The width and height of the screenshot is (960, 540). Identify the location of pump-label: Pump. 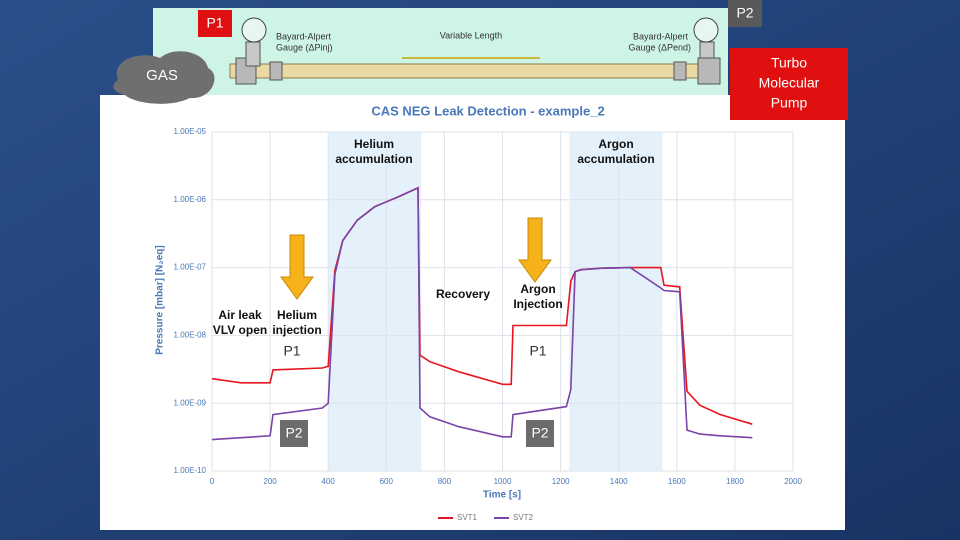
(789, 103).